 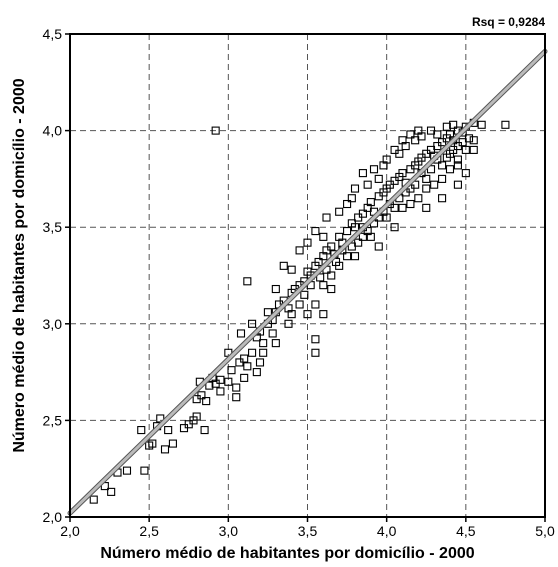 What do you see at coordinates (53, 131) in the screenshot?
I see `y-tick-label: 4,0` at bounding box center [53, 131].